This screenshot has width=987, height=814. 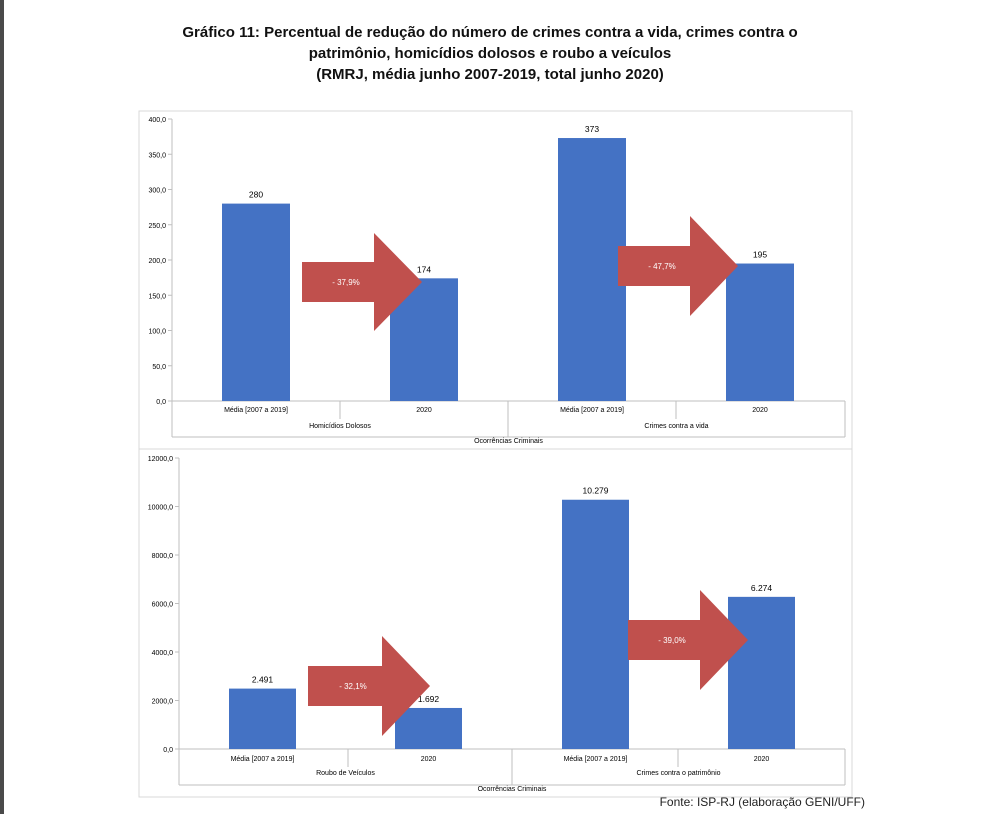 What do you see at coordinates (340, 426) in the screenshot?
I see `chart-1-group-label: Homicídios Dolosos` at bounding box center [340, 426].